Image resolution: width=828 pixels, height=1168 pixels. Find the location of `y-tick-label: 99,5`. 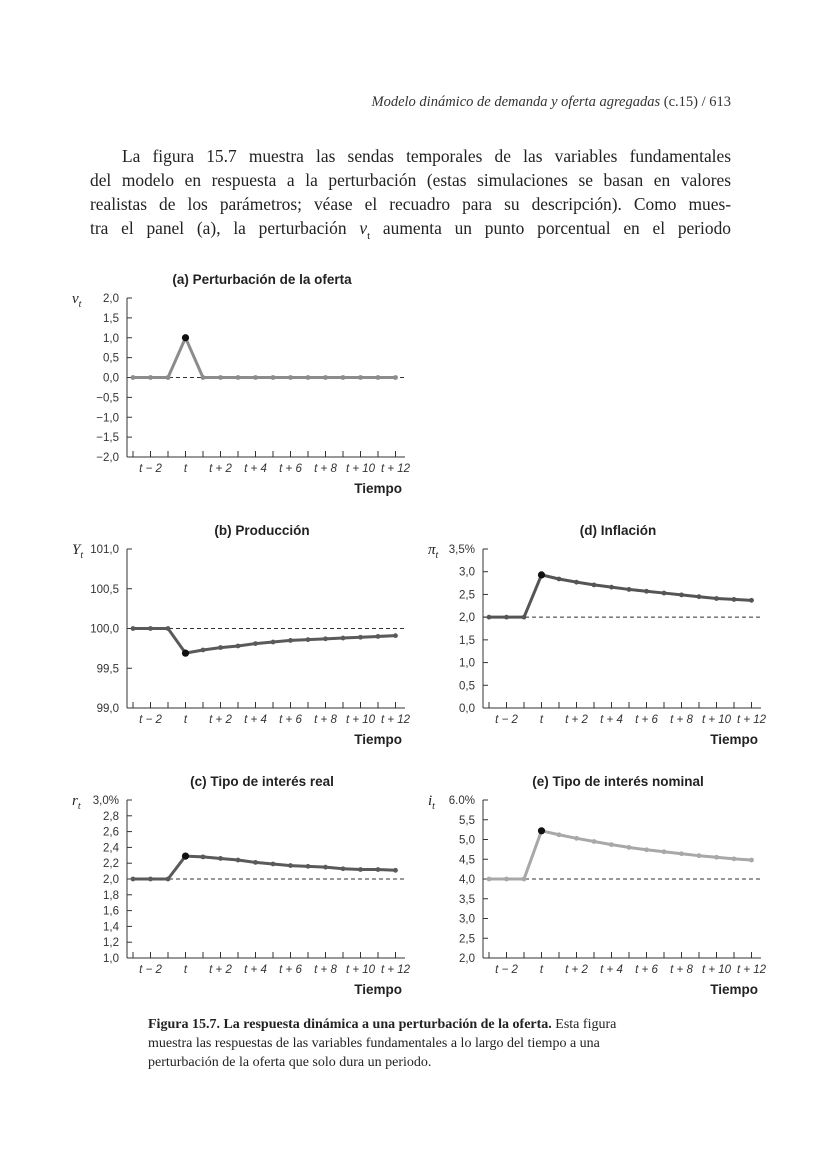

y-tick-label: 99,5 is located at coordinates (108, 669).